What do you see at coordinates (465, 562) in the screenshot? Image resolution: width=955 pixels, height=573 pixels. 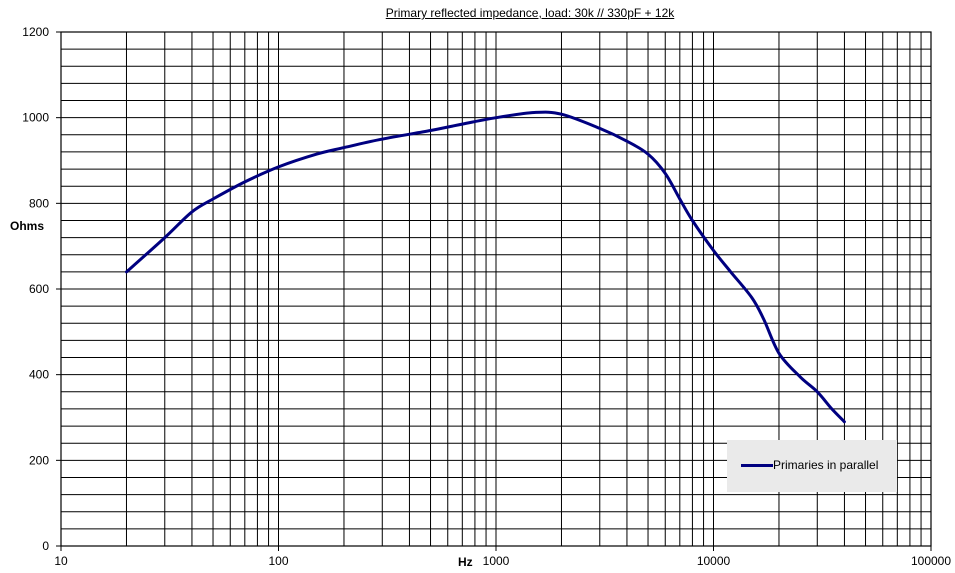 I see `x-axis-label: Hz` at bounding box center [465, 562].